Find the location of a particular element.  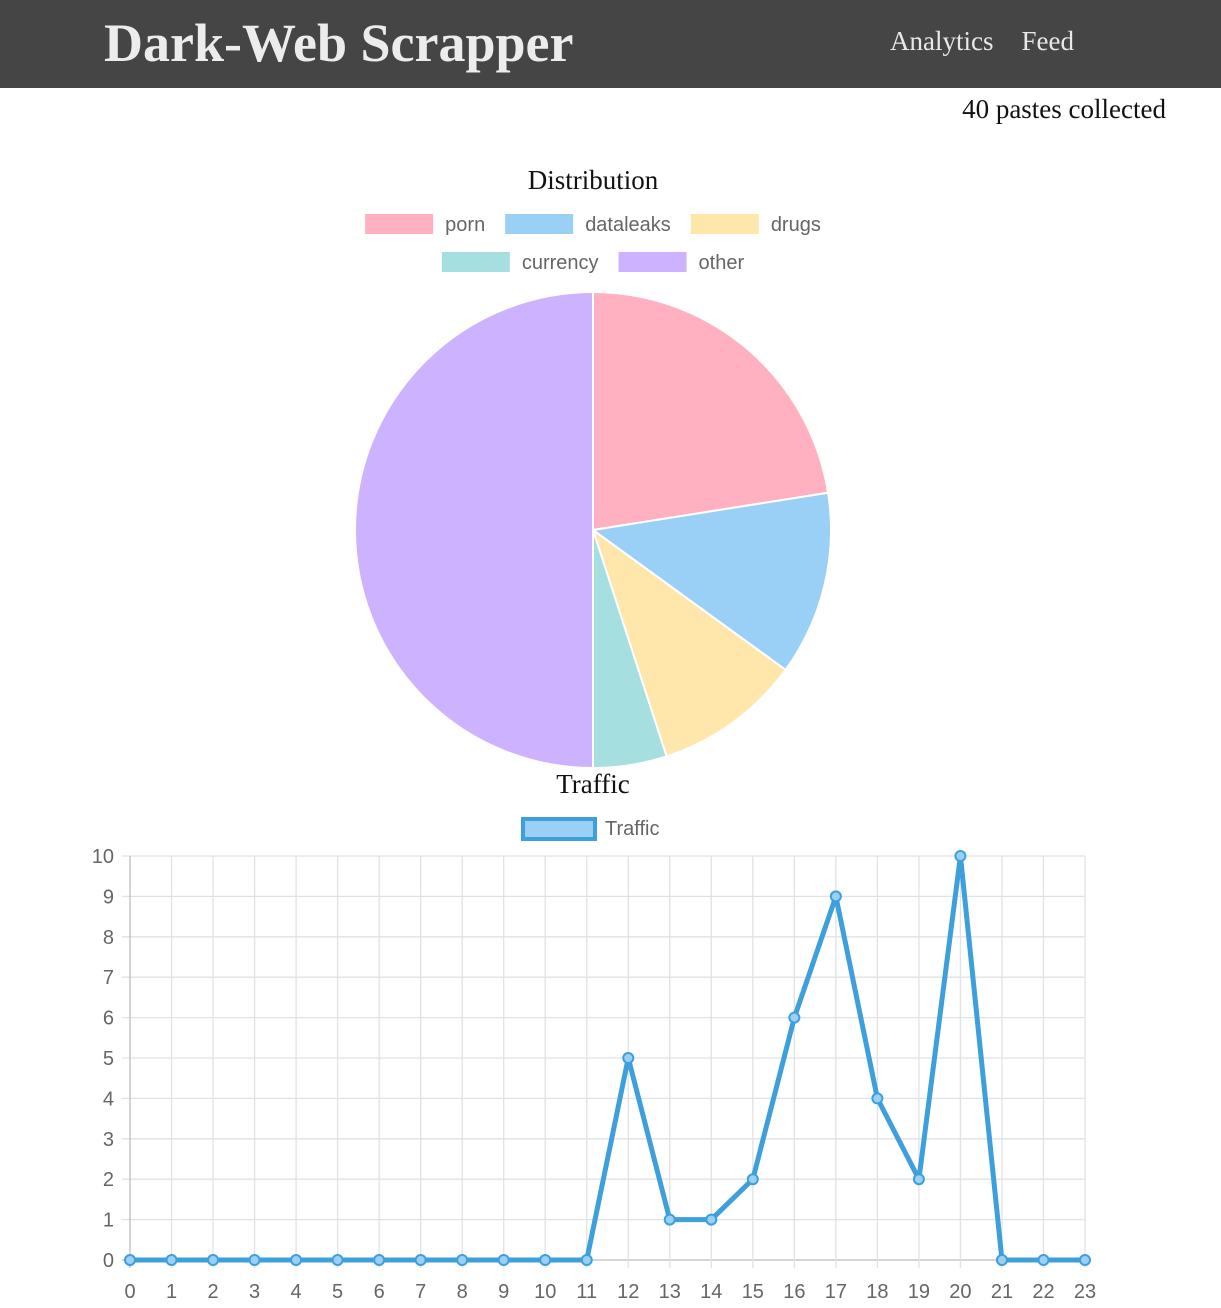

y-tick-label: 8 is located at coordinates (108, 938).